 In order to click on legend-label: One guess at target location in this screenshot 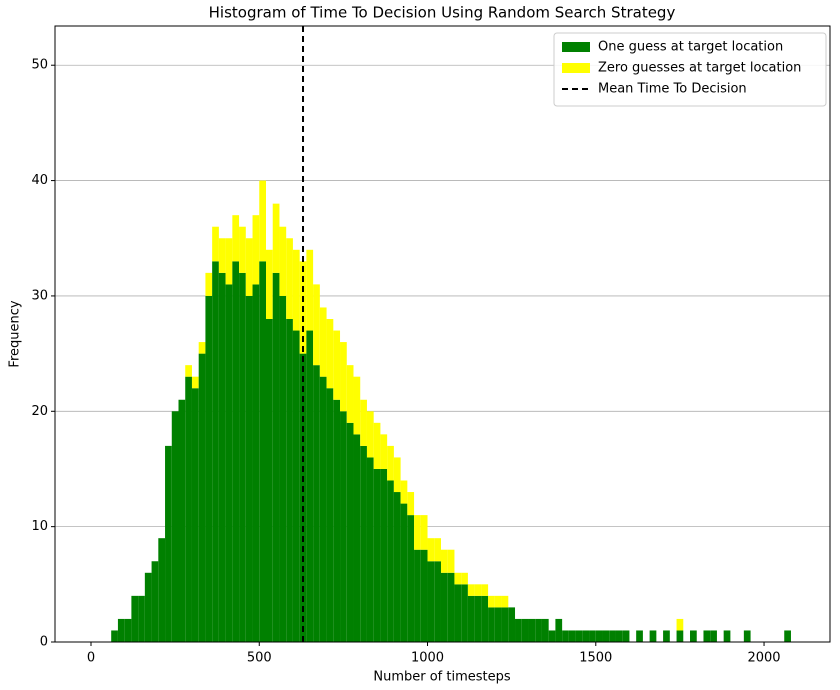, I will do `click(690, 47)`.